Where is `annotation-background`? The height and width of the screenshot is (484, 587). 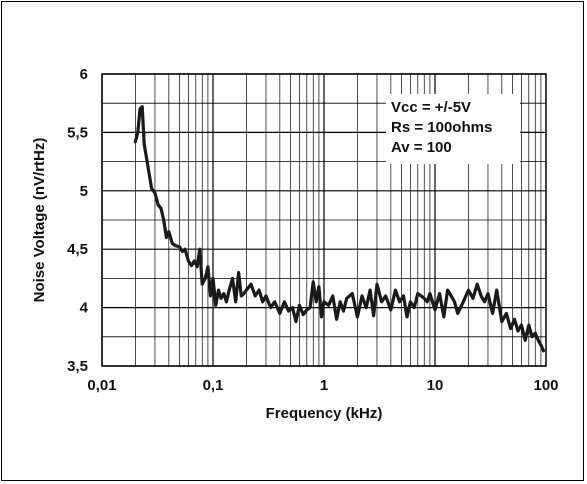
annotation-background is located at coordinates (453, 129).